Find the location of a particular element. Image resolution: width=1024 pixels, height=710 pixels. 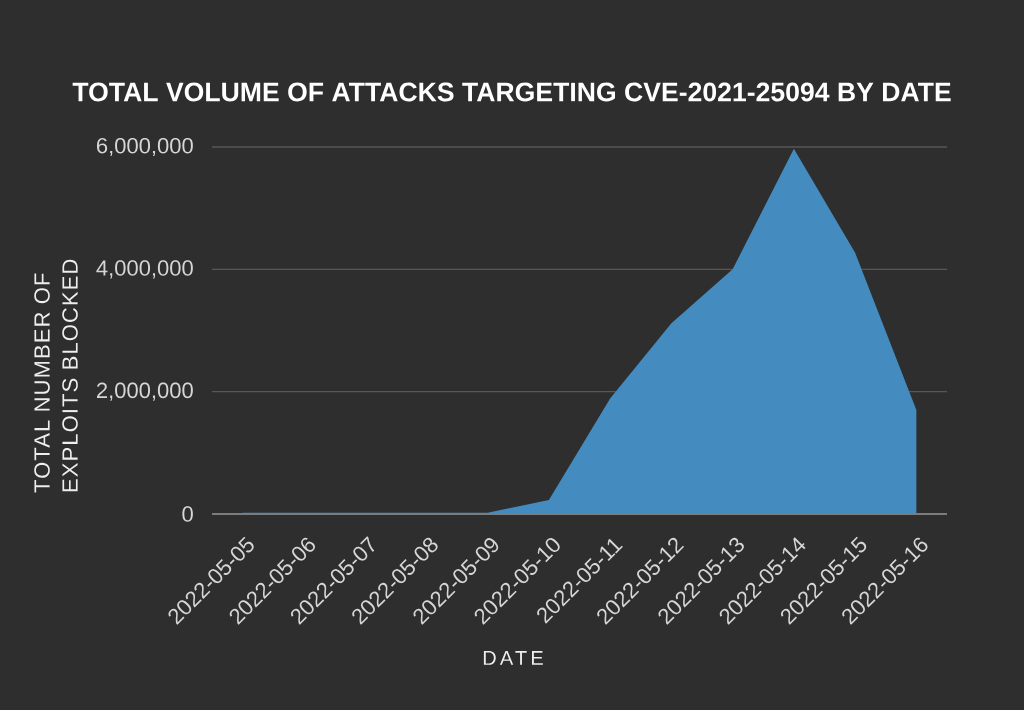

y-tick-label: 4,000,000 is located at coordinates (144, 269).